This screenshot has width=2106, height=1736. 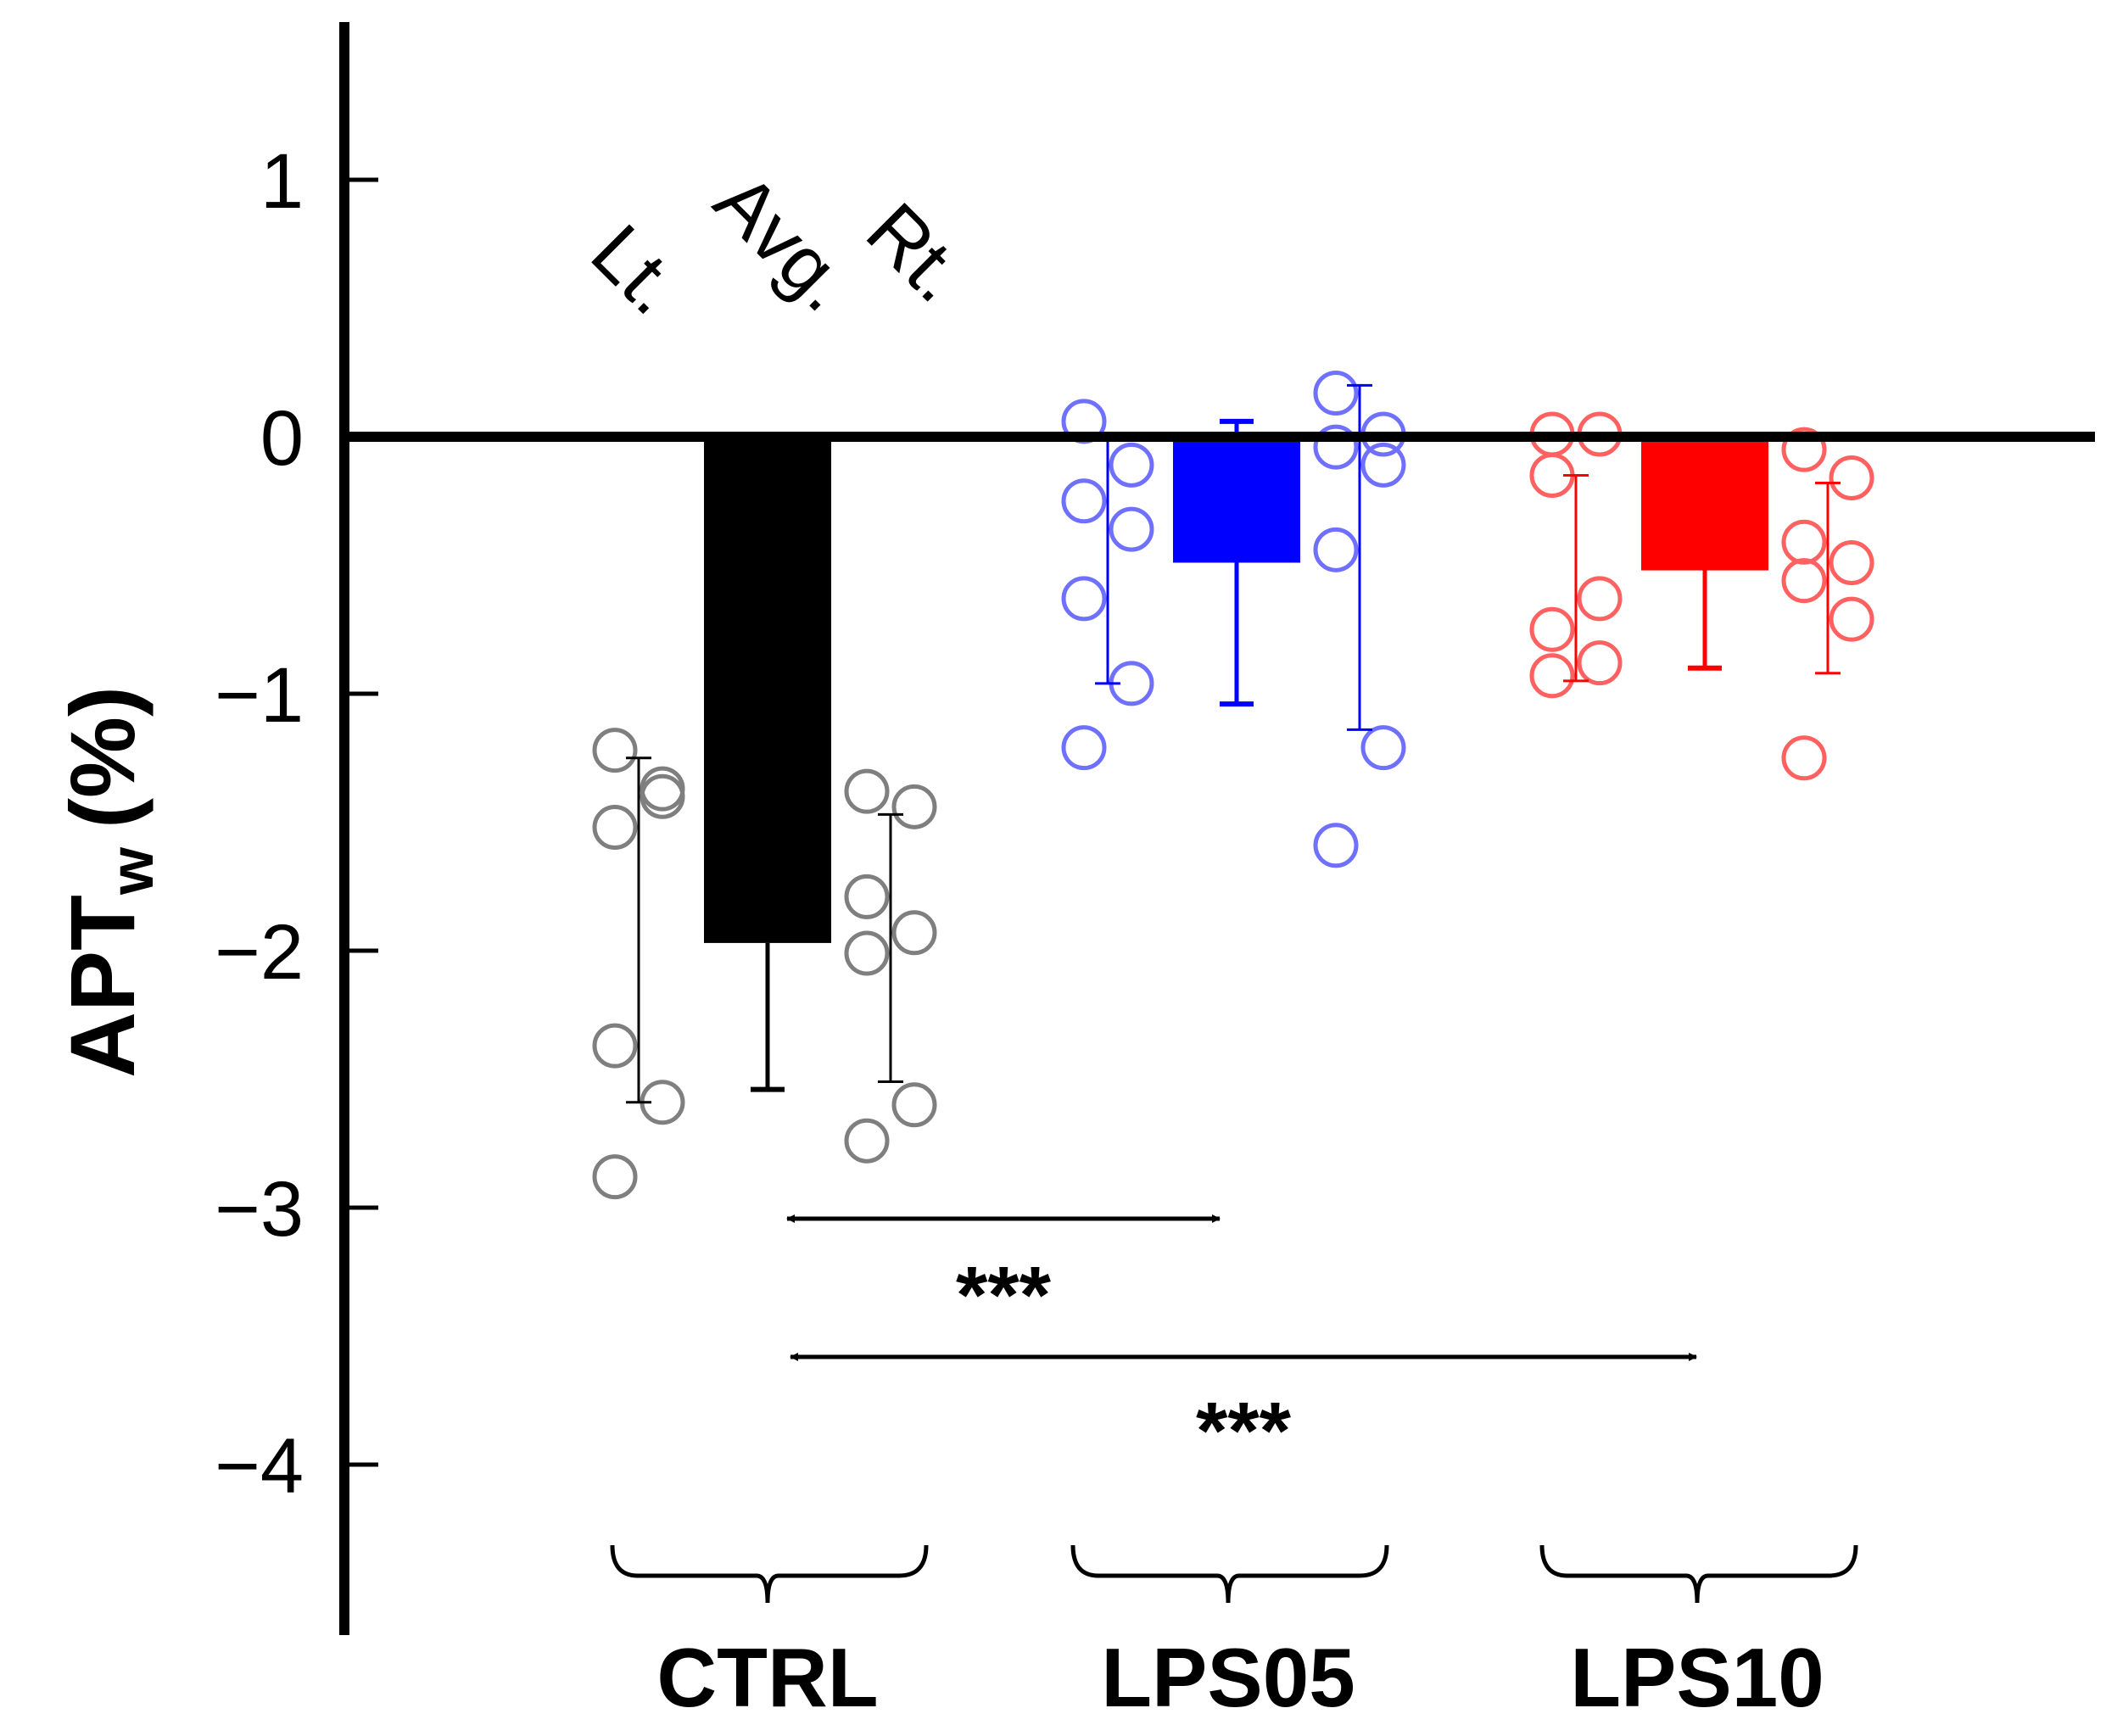 I want to click on y-tick-label: −1, so click(x=259, y=695).